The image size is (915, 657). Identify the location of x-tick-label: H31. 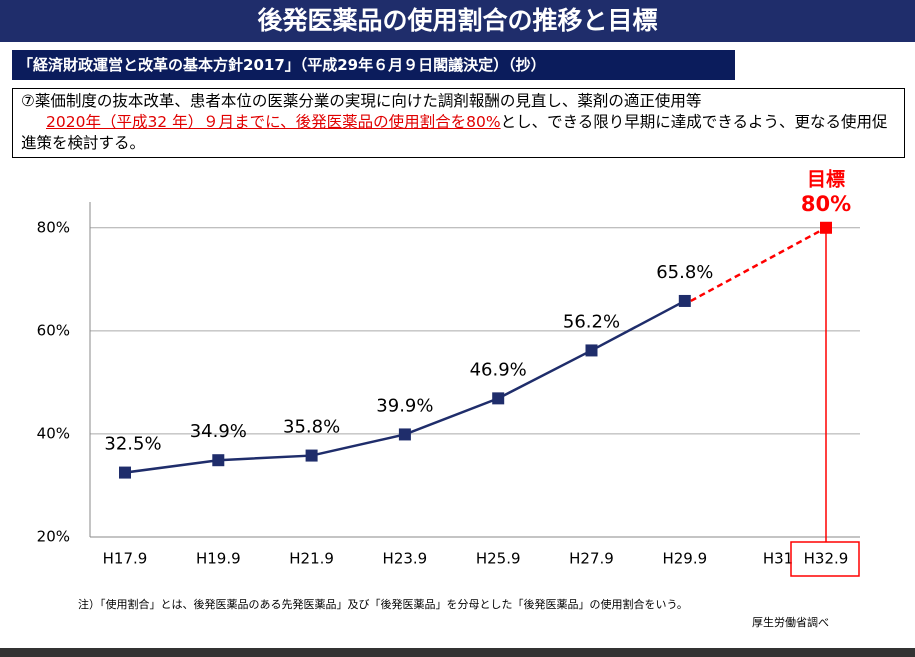
(778, 559).